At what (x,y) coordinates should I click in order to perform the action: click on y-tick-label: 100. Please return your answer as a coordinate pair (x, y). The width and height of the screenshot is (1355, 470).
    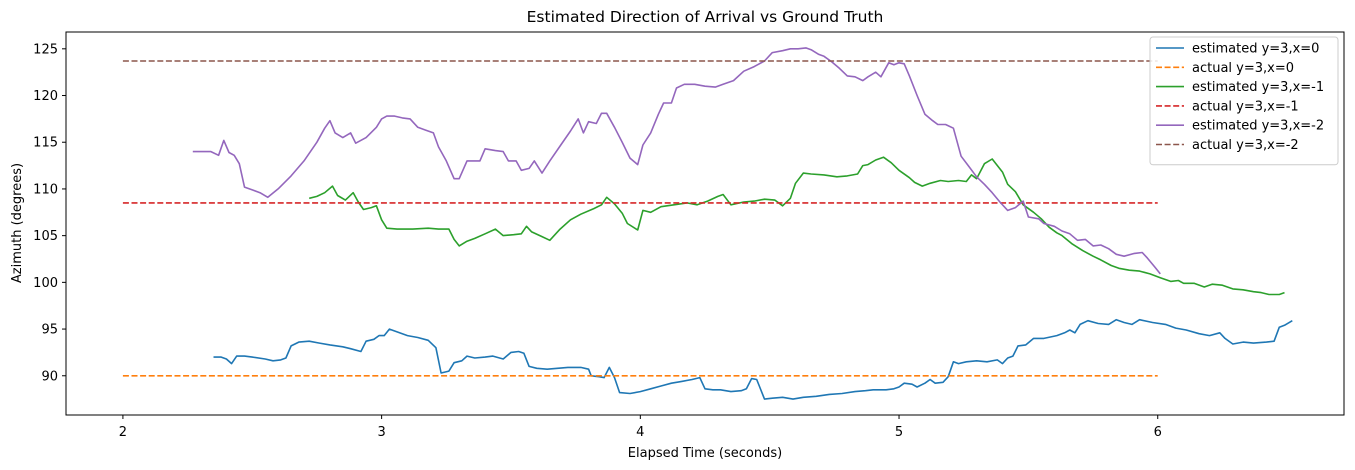
    Looking at the image, I should click on (45, 283).